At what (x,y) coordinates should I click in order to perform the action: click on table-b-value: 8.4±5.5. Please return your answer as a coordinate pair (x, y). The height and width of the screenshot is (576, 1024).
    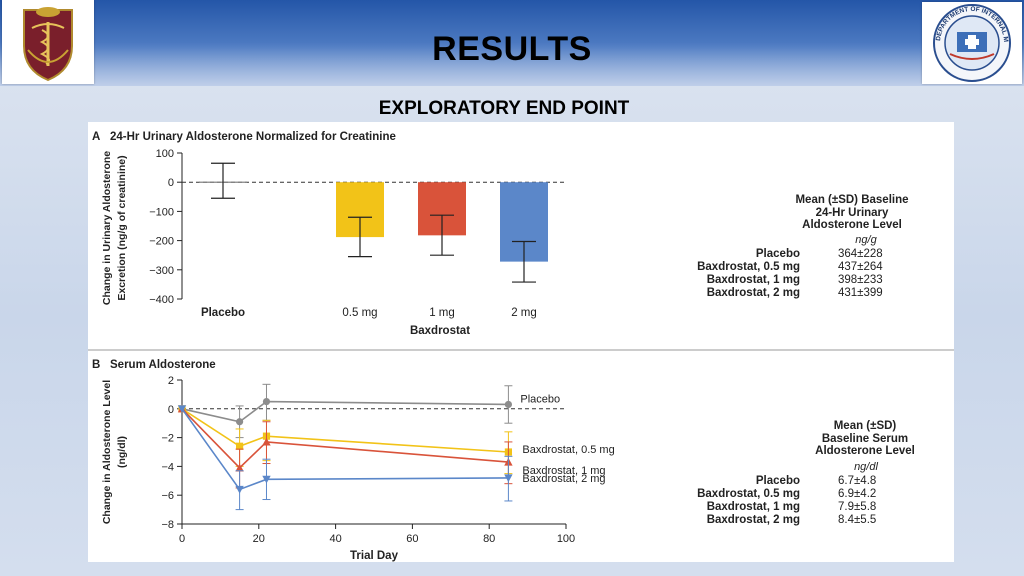
    Looking at the image, I should click on (857, 520).